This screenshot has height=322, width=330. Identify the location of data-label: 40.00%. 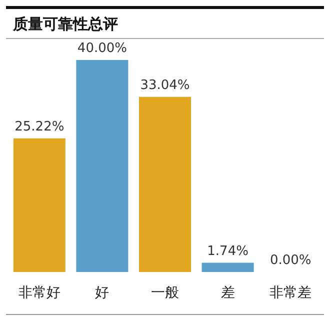
(102, 48).